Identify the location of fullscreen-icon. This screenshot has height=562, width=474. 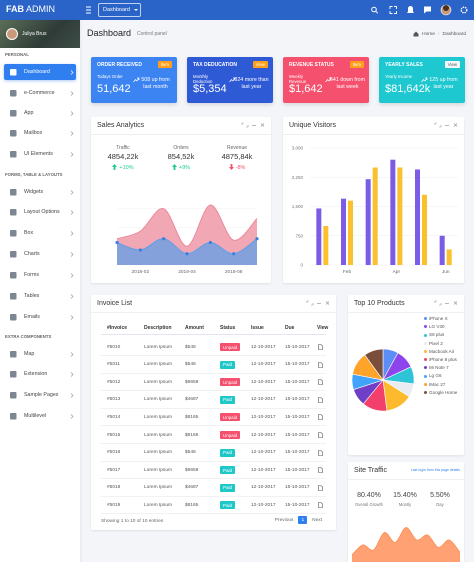
(393, 10).